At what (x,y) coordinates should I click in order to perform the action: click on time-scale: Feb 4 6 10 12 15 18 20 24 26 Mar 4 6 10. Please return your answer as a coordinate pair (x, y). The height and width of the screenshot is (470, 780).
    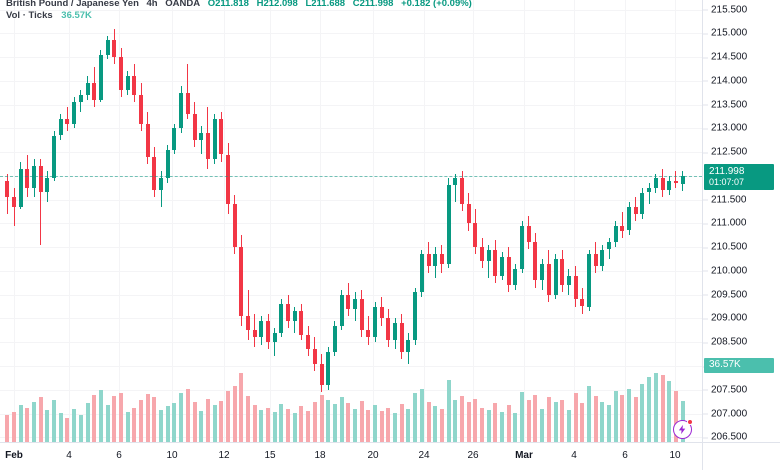
    Looking at the image, I should click on (390, 456).